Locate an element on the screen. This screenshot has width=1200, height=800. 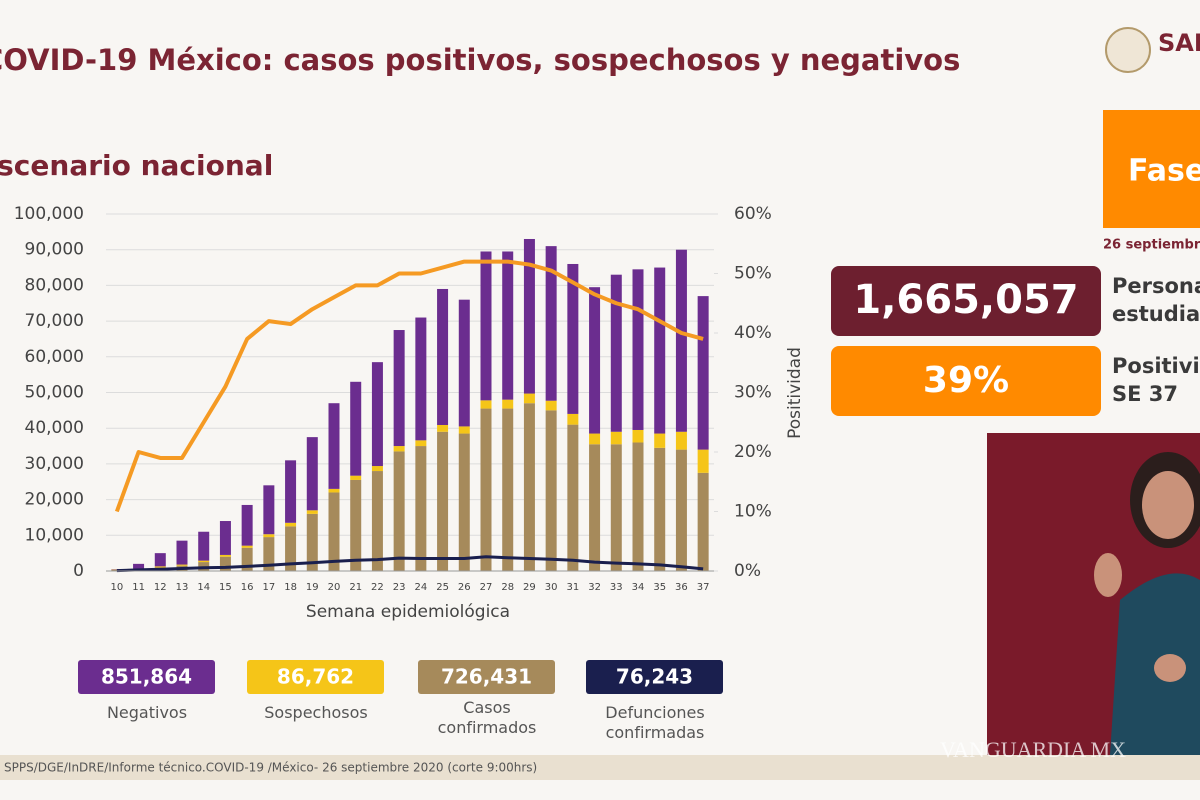
studied-label: Personas estudiadas is located at coordinates (1156, 300).